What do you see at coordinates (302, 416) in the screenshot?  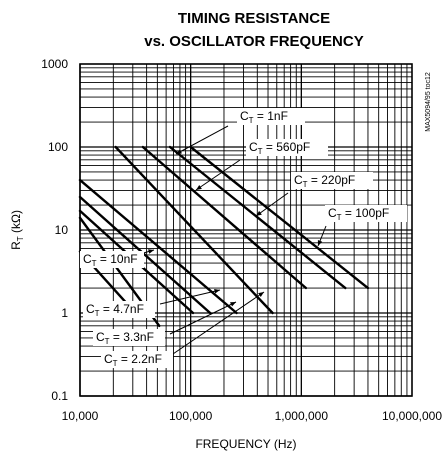 I see `x-tick-label: 1,000,000` at bounding box center [302, 416].